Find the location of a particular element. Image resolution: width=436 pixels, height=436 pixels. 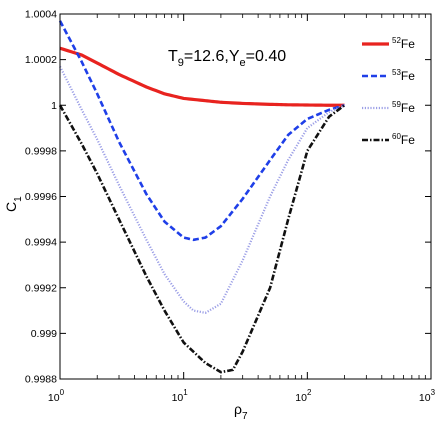

x-tick-label: 10³ is located at coordinates (427, 396).